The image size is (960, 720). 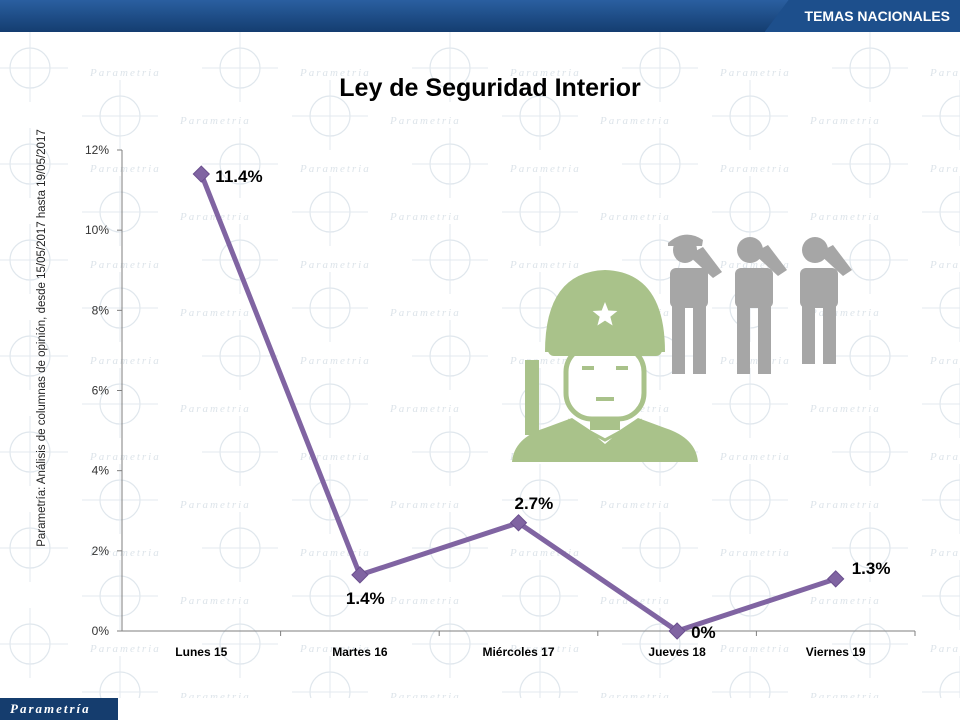 What do you see at coordinates (238, 176) in the screenshot?
I see `data-label: 11.4%` at bounding box center [238, 176].